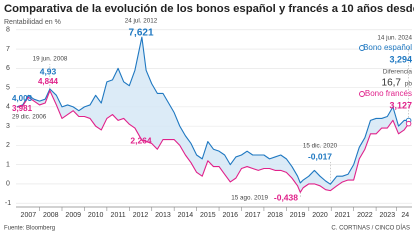  Describe the element at coordinates (230, 215) in the screenshot. I see `x-tick-label: 2016` at that location.